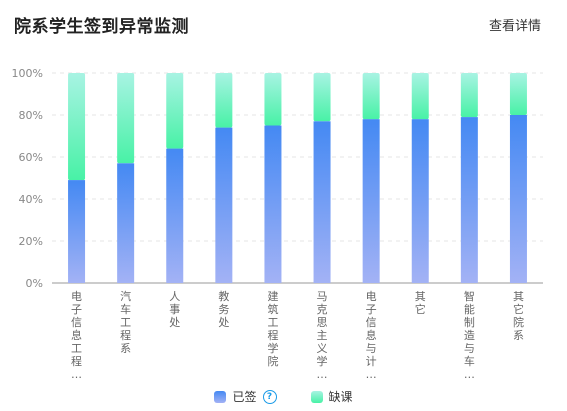  Describe the element at coordinates (223, 309) in the screenshot. I see `x-tick-label: 教务处` at that location.